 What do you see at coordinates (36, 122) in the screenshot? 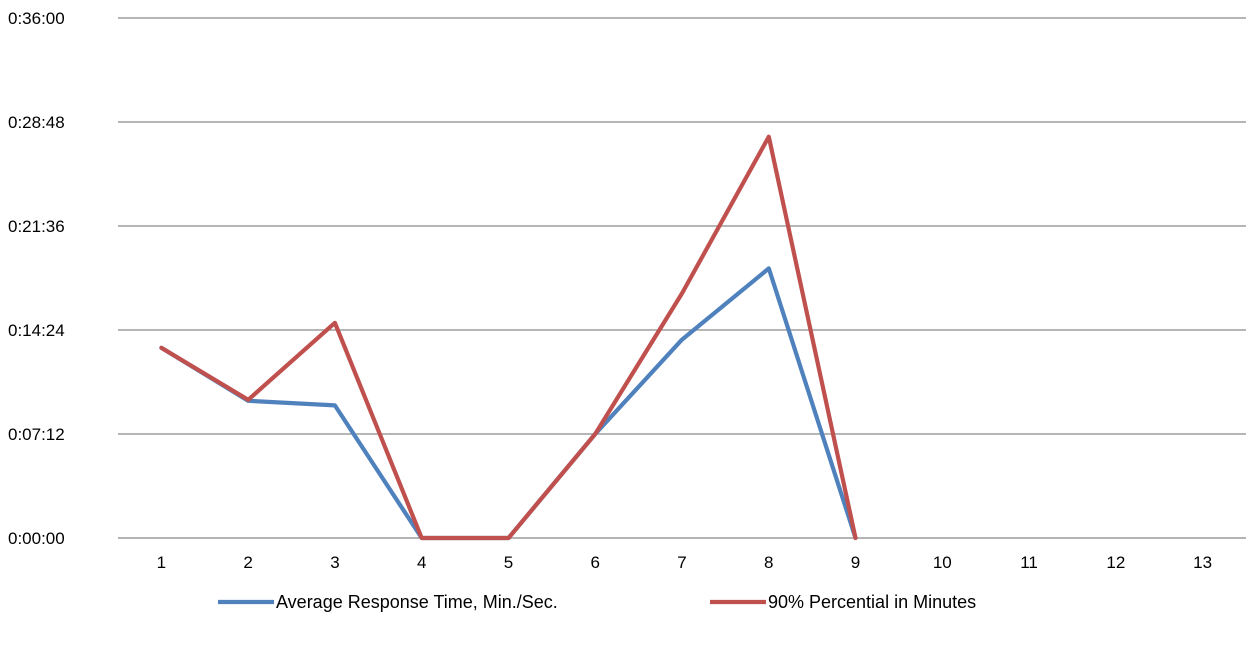
I see `y-tick-label: 0:28:48` at bounding box center [36, 122].